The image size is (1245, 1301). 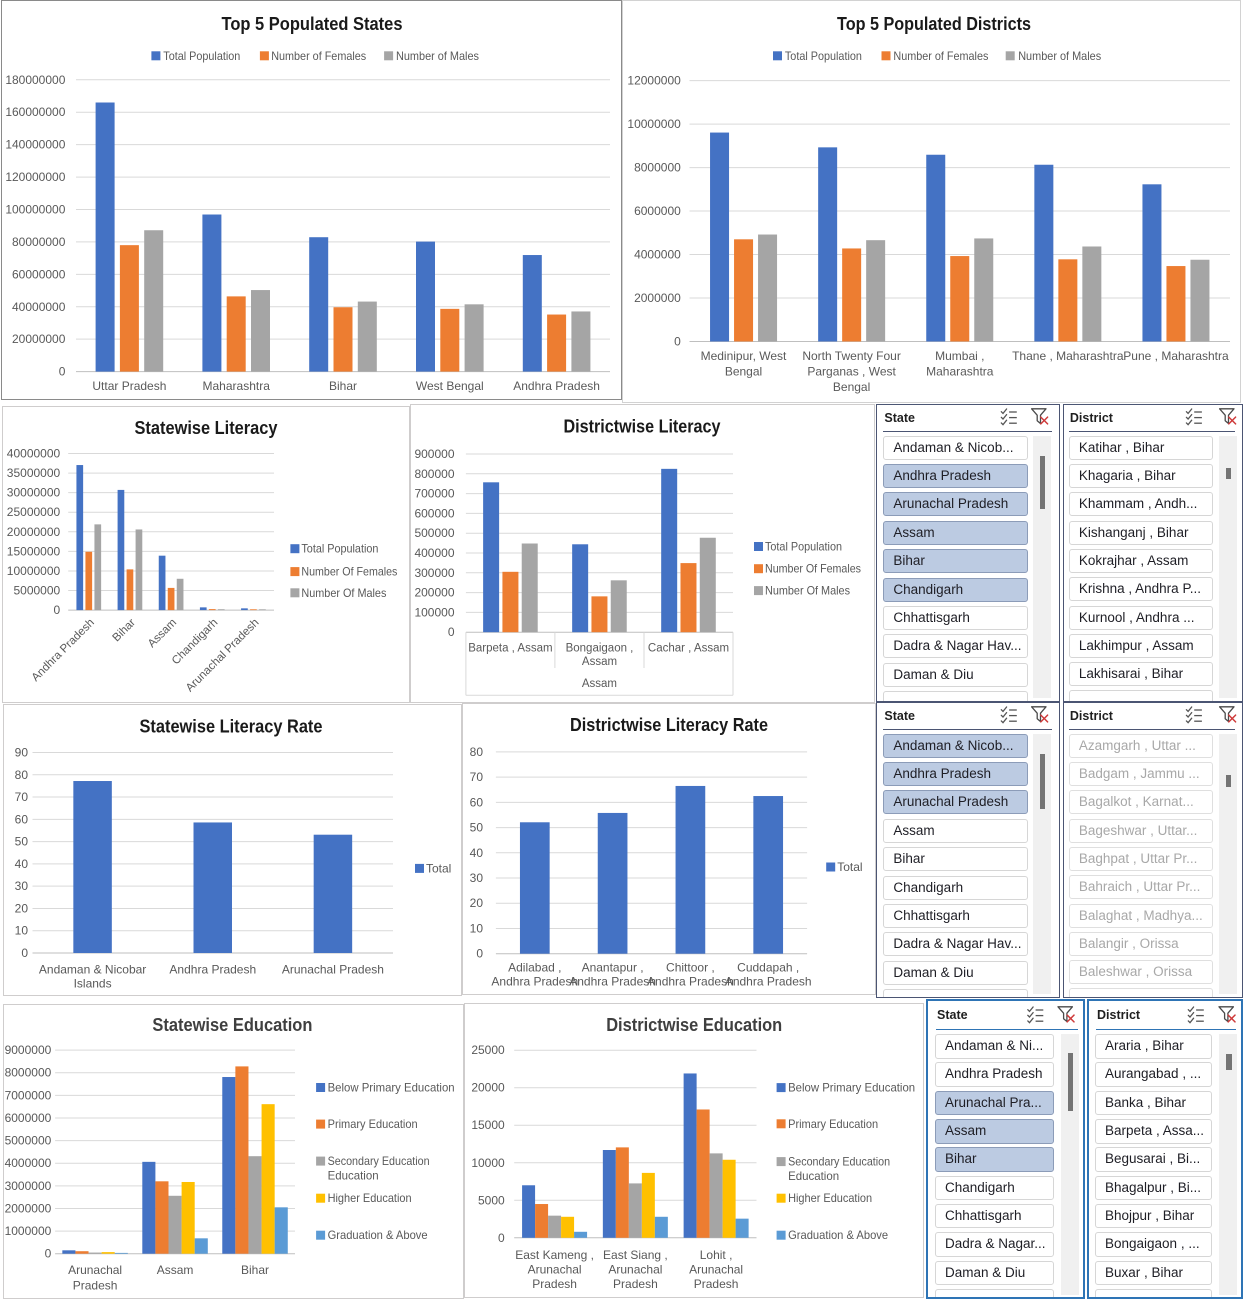 What do you see at coordinates (959, 356) in the screenshot?
I see `svg-text: Mumbai ,` at bounding box center [959, 356].